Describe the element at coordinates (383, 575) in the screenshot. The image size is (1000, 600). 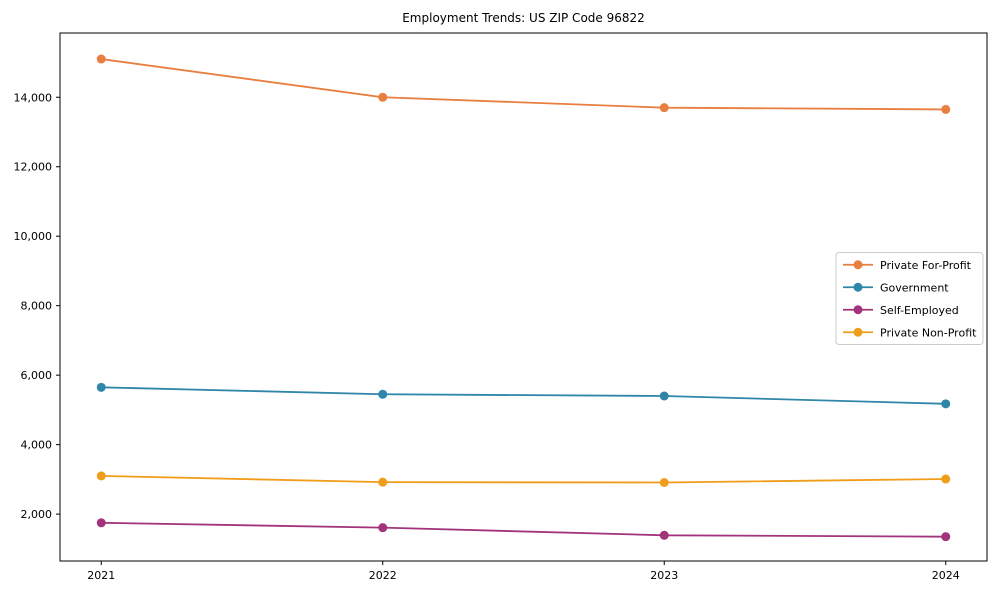
I see `x-axis-tick-label: 2022` at that location.